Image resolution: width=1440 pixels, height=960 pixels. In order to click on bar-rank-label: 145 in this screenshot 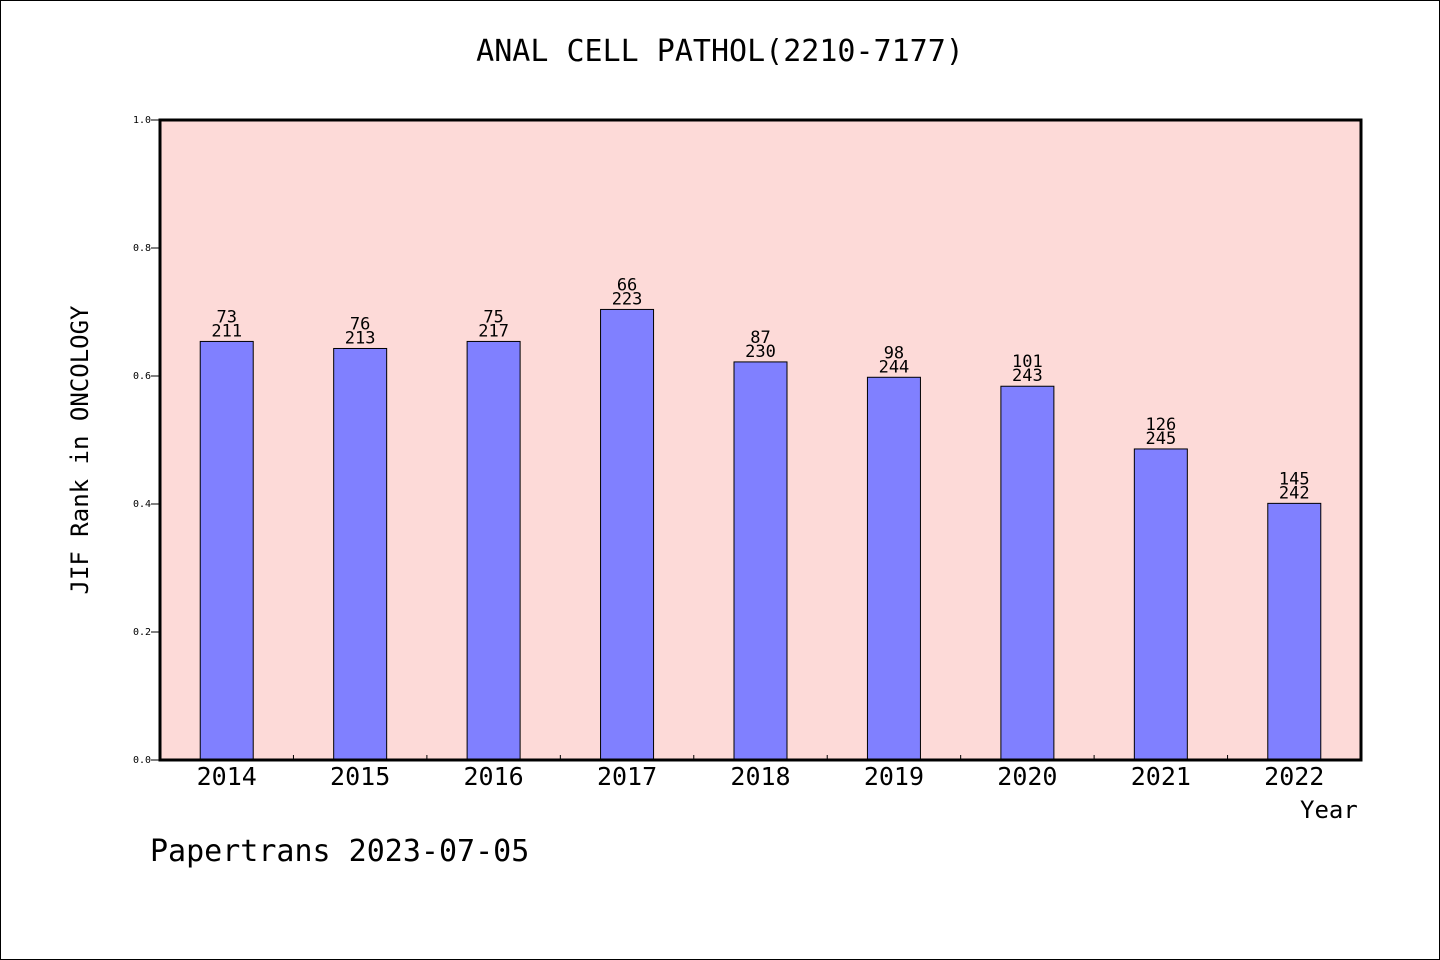, I will do `click(1294, 479)`.